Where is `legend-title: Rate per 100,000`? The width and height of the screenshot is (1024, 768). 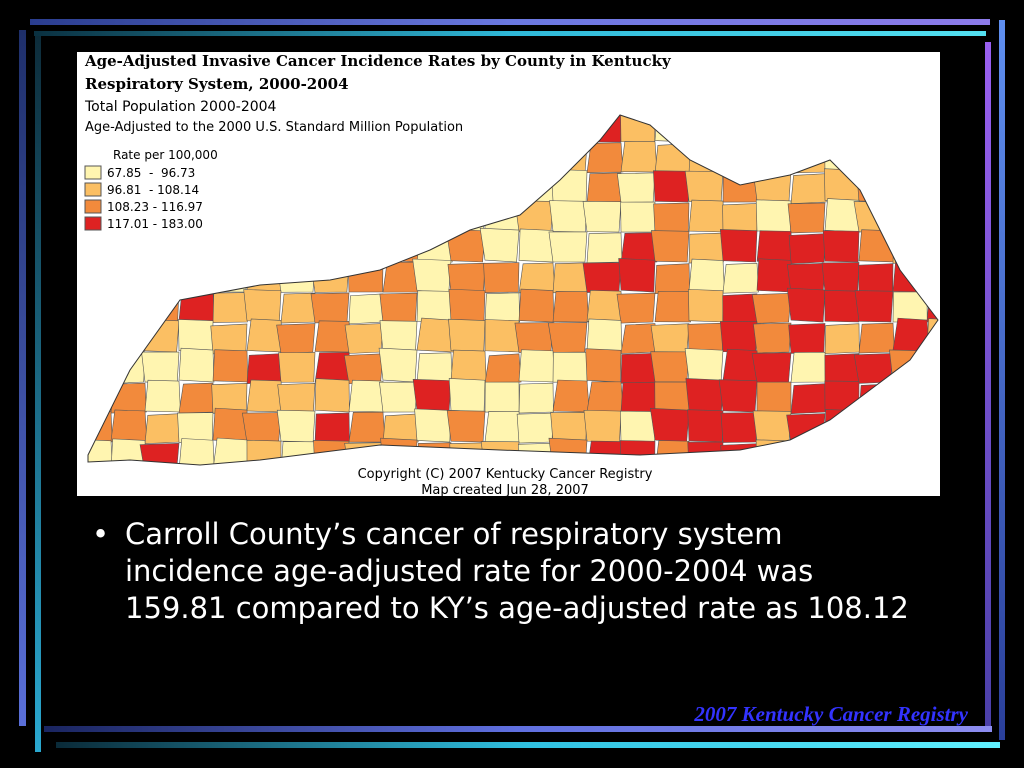 legend-title: Rate per 100,000 is located at coordinates (165, 155).